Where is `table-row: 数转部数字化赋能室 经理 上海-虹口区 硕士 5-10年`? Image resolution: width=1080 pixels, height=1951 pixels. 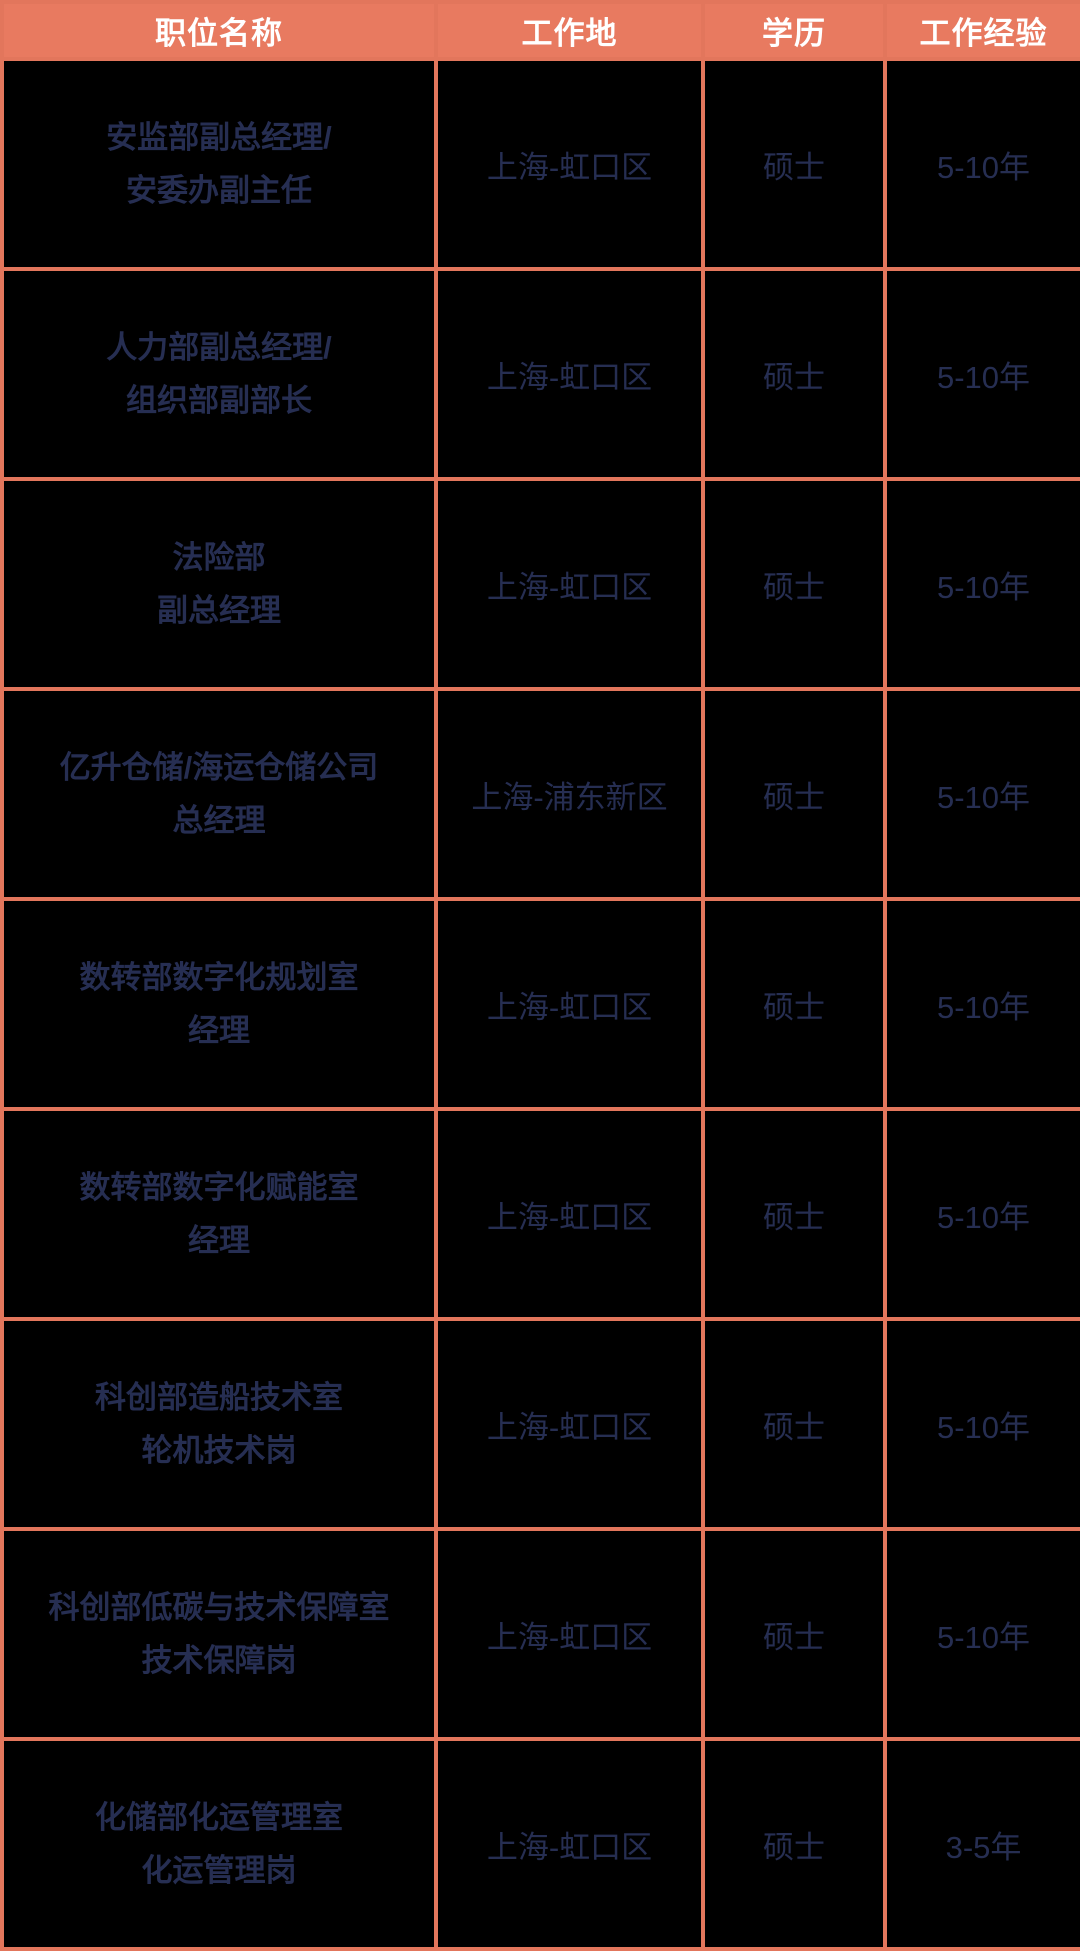 table-row: 数转部数字化赋能室 经理 上海-虹口区 硕士 5-10年 is located at coordinates (540, 1214).